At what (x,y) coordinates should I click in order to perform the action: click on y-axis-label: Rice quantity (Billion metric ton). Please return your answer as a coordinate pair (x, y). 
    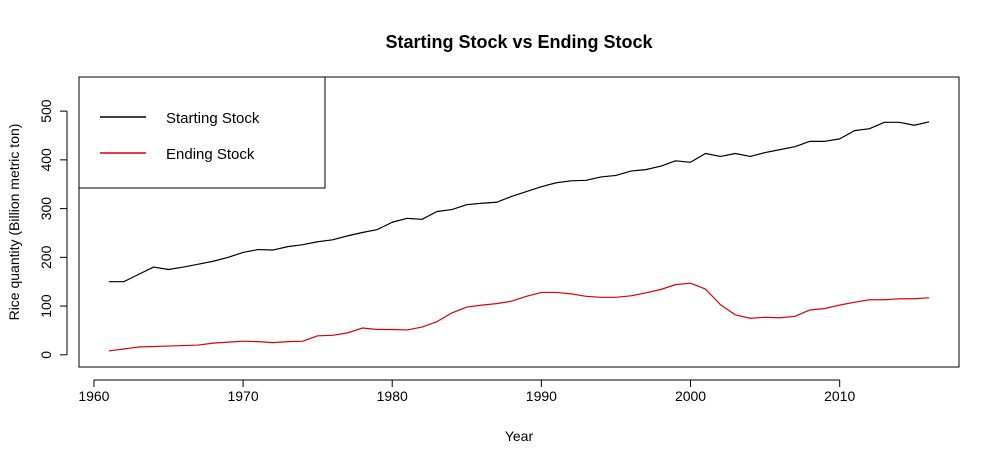
    Looking at the image, I should click on (14, 222).